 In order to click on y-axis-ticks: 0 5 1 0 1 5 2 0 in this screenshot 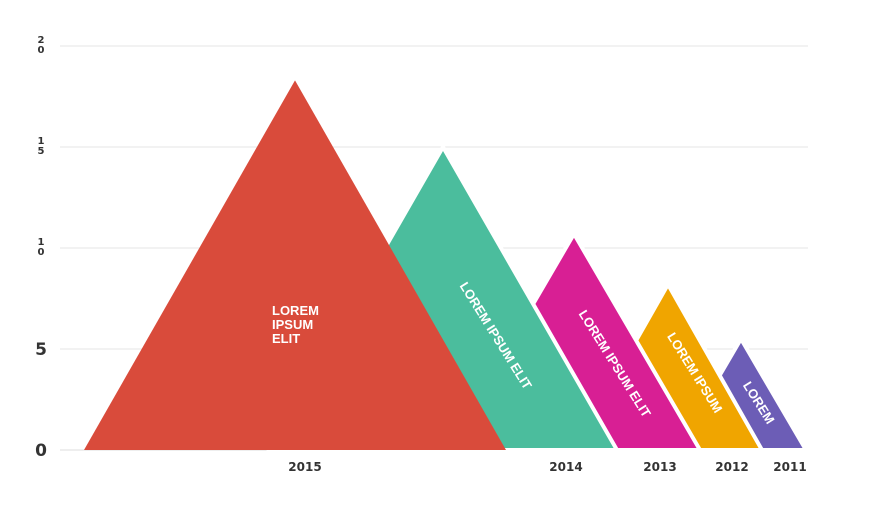, I will do `click(41, 248)`.